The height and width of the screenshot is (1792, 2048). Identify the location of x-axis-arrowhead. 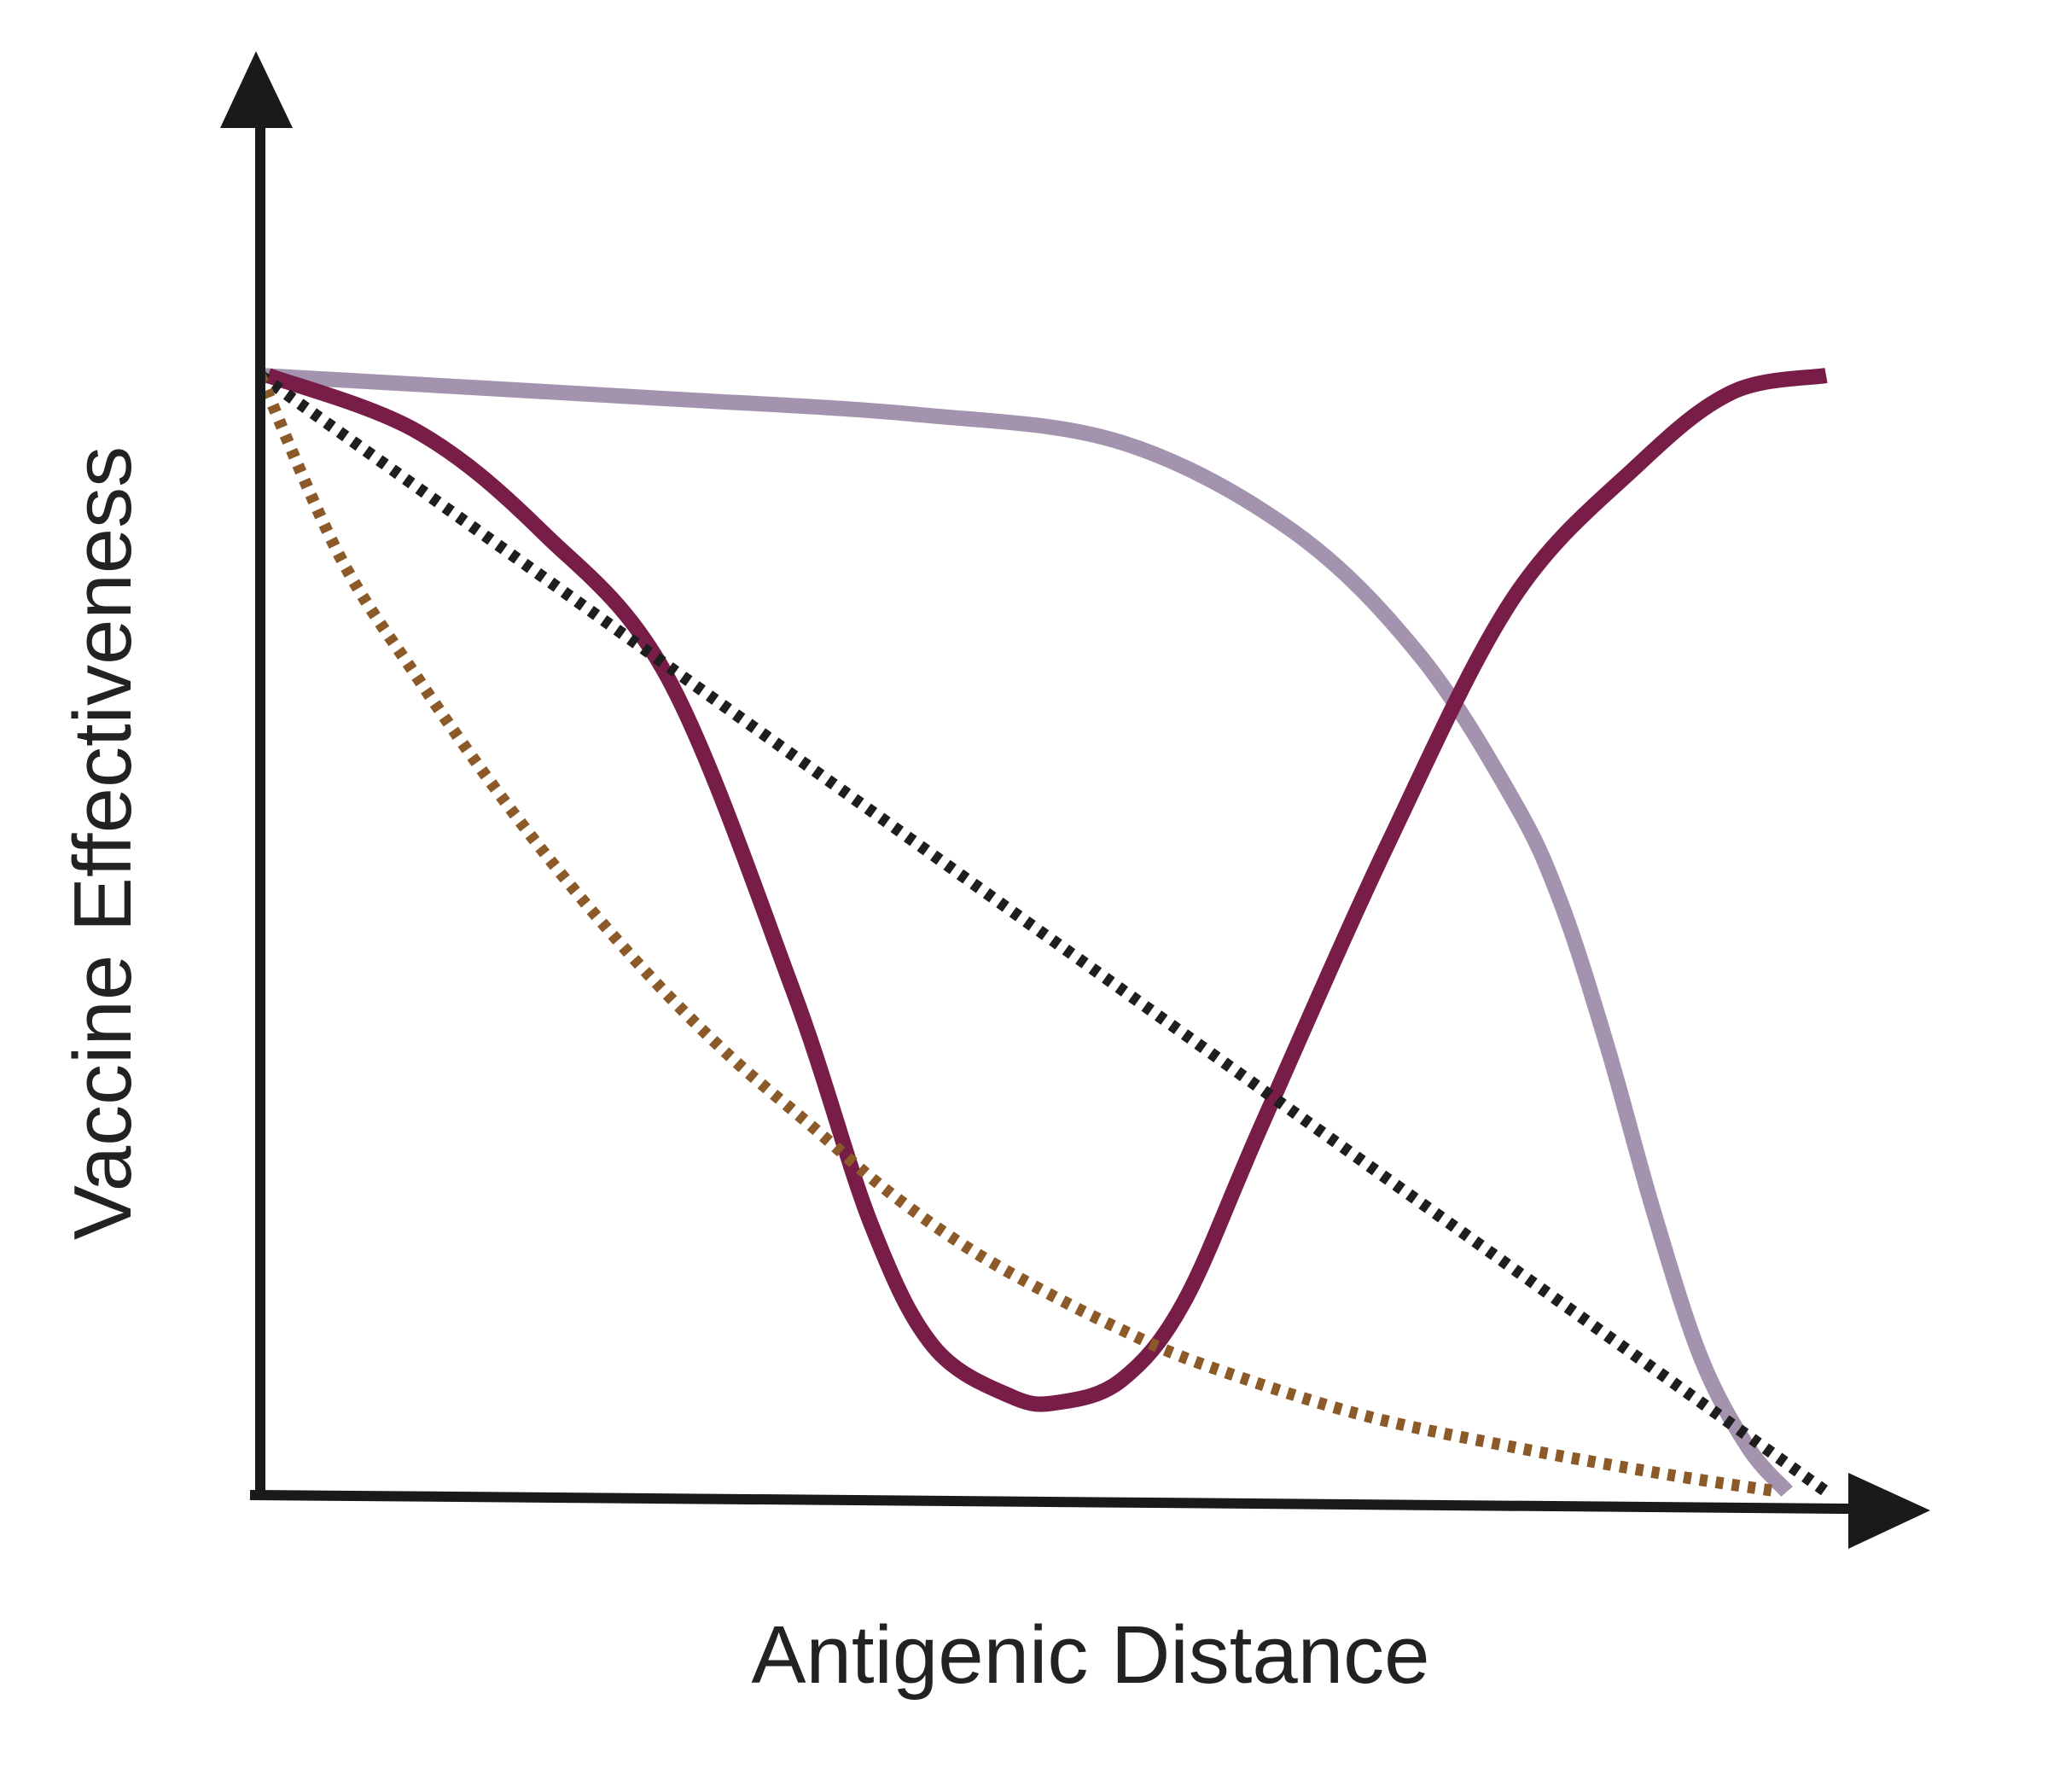
(1889, 1511).